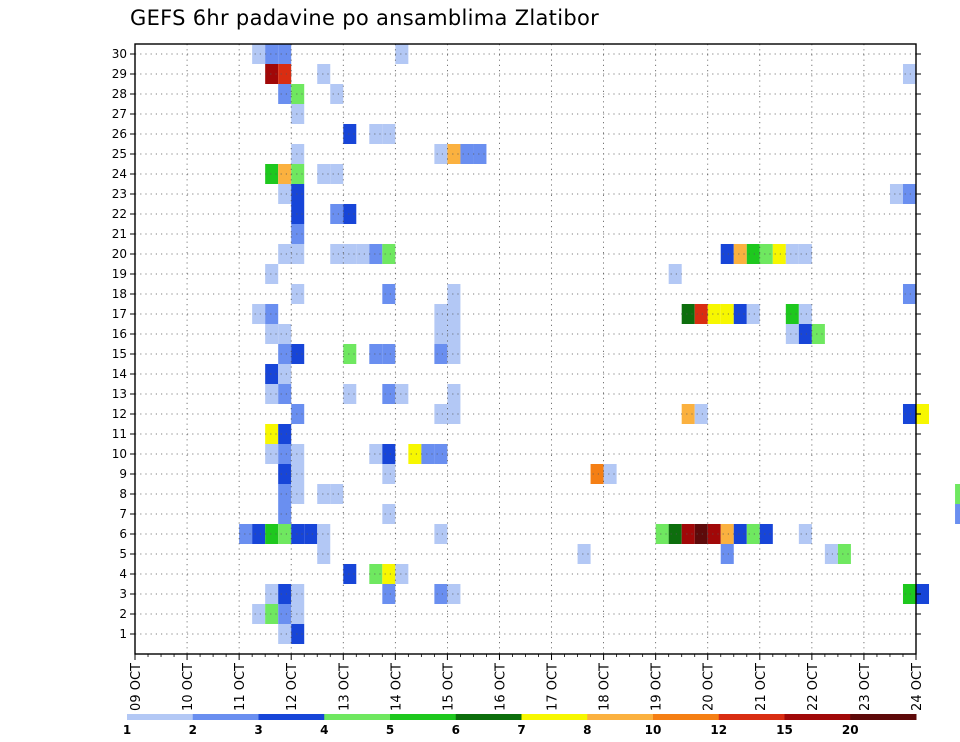  Describe the element at coordinates (123, 554) in the screenshot. I see `y-tick-label: 5` at that location.